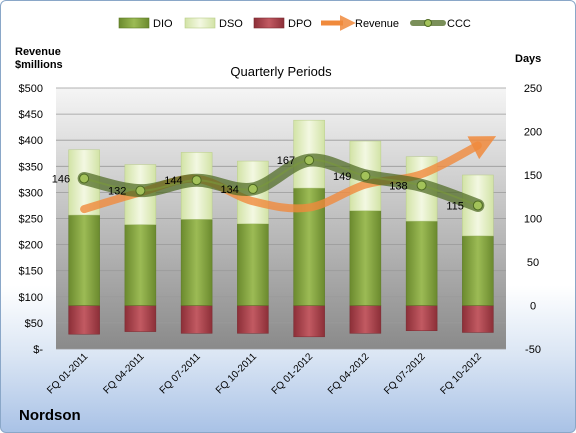 Image resolution: width=576 pixels, height=433 pixels. Describe the element at coordinates (533, 350) in the screenshot. I see `right-tick-label: -50` at that location.